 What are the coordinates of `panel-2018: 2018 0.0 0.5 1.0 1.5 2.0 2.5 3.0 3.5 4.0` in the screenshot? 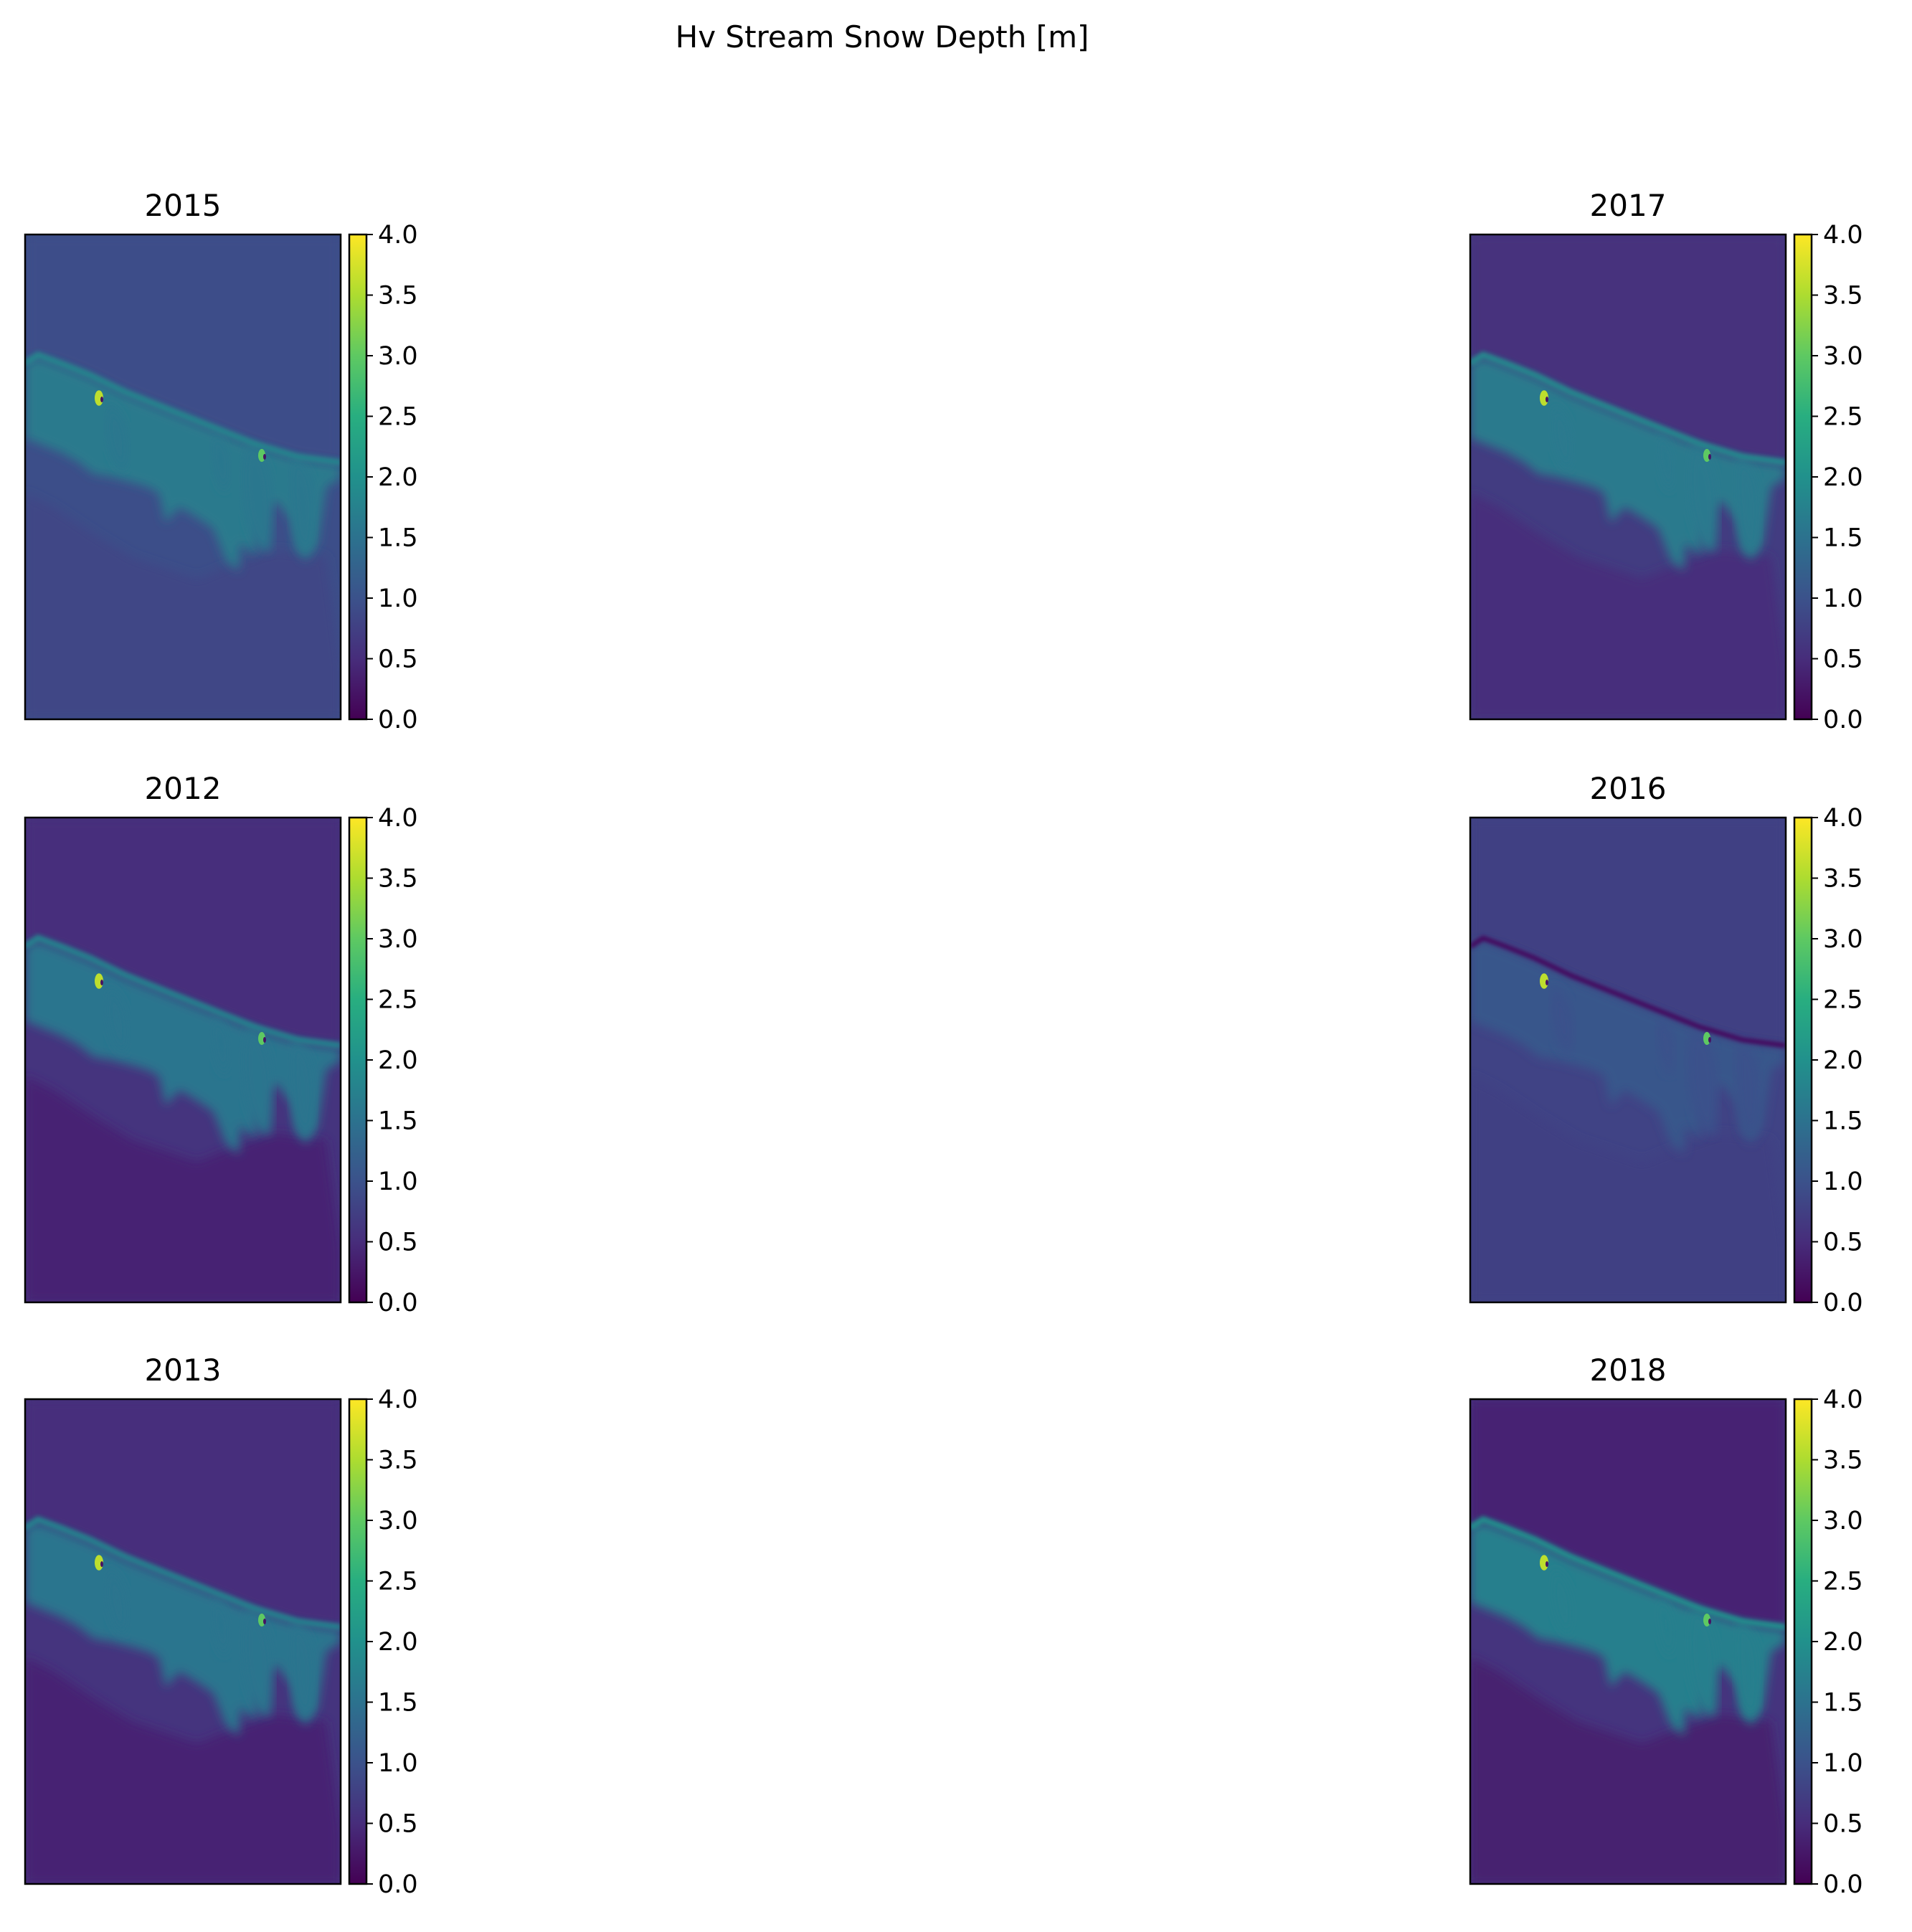 It's located at (1666, 1626).